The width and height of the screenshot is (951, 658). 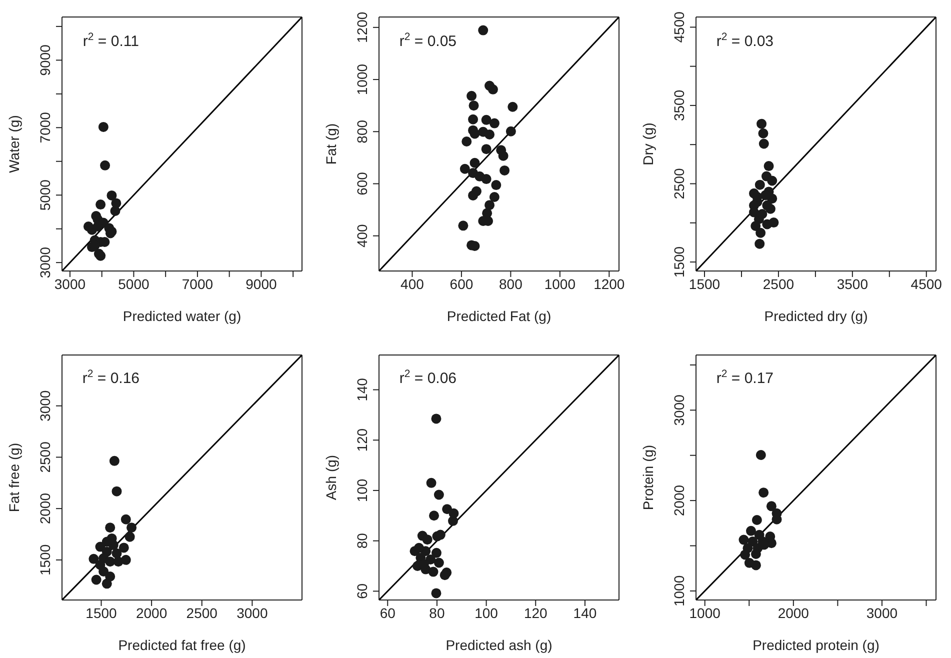 What do you see at coordinates (198, 284) in the screenshot?
I see `x-tick-label: 7000` at bounding box center [198, 284].